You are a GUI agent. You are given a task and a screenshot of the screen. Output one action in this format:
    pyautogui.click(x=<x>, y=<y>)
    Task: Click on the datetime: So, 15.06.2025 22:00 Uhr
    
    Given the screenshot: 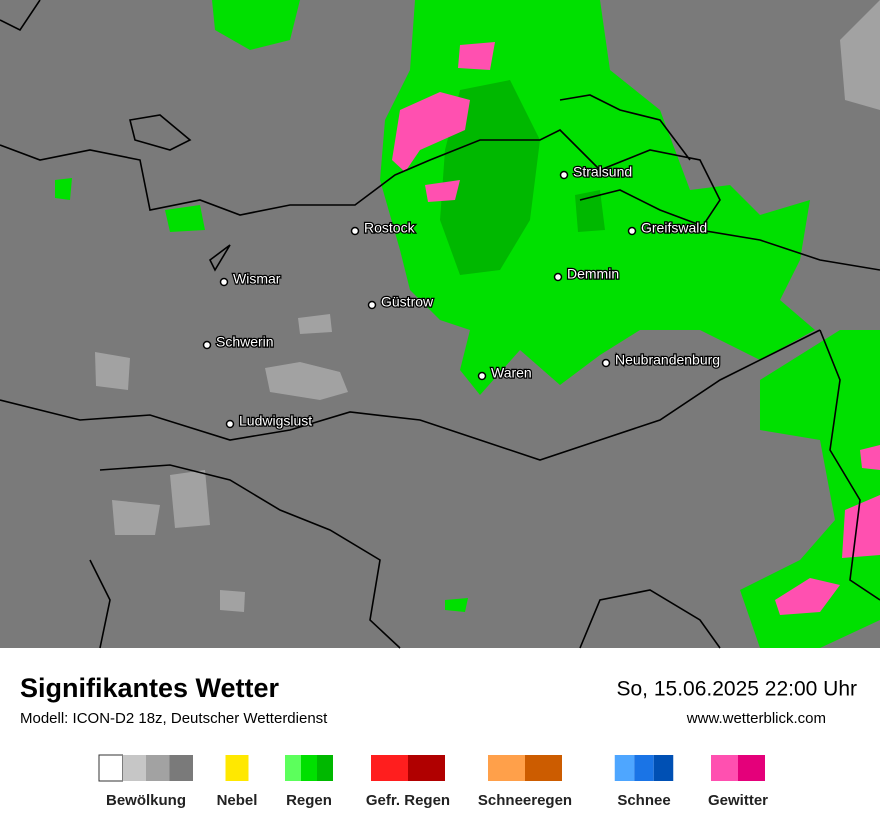 What is the action you would take?
    pyautogui.click(x=736, y=689)
    